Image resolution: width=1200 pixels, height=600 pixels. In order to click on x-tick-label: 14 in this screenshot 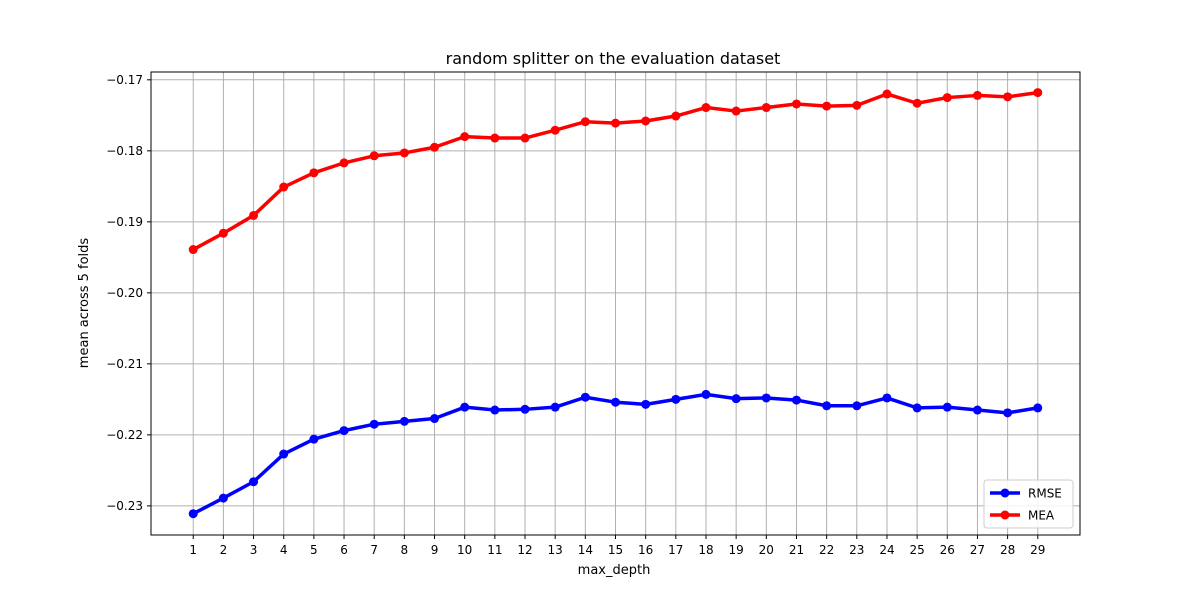, I will do `click(585, 550)`.